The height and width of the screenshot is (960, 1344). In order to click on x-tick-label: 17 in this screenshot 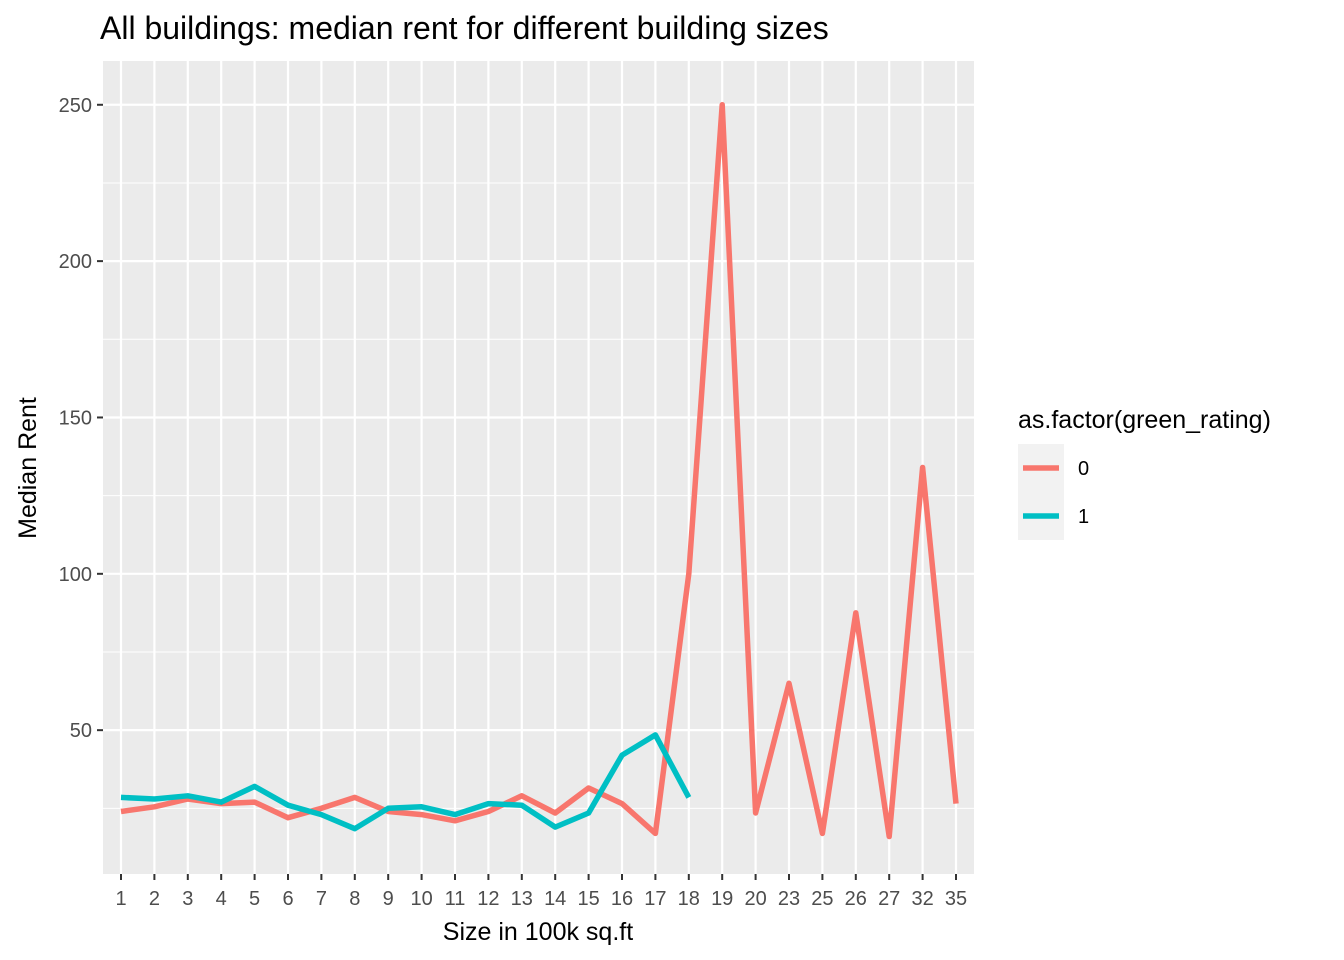, I will do `click(655, 899)`.